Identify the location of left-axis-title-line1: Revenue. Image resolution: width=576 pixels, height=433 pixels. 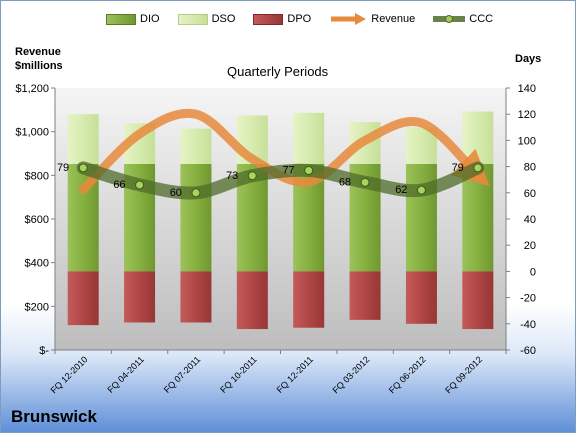
(38, 52).